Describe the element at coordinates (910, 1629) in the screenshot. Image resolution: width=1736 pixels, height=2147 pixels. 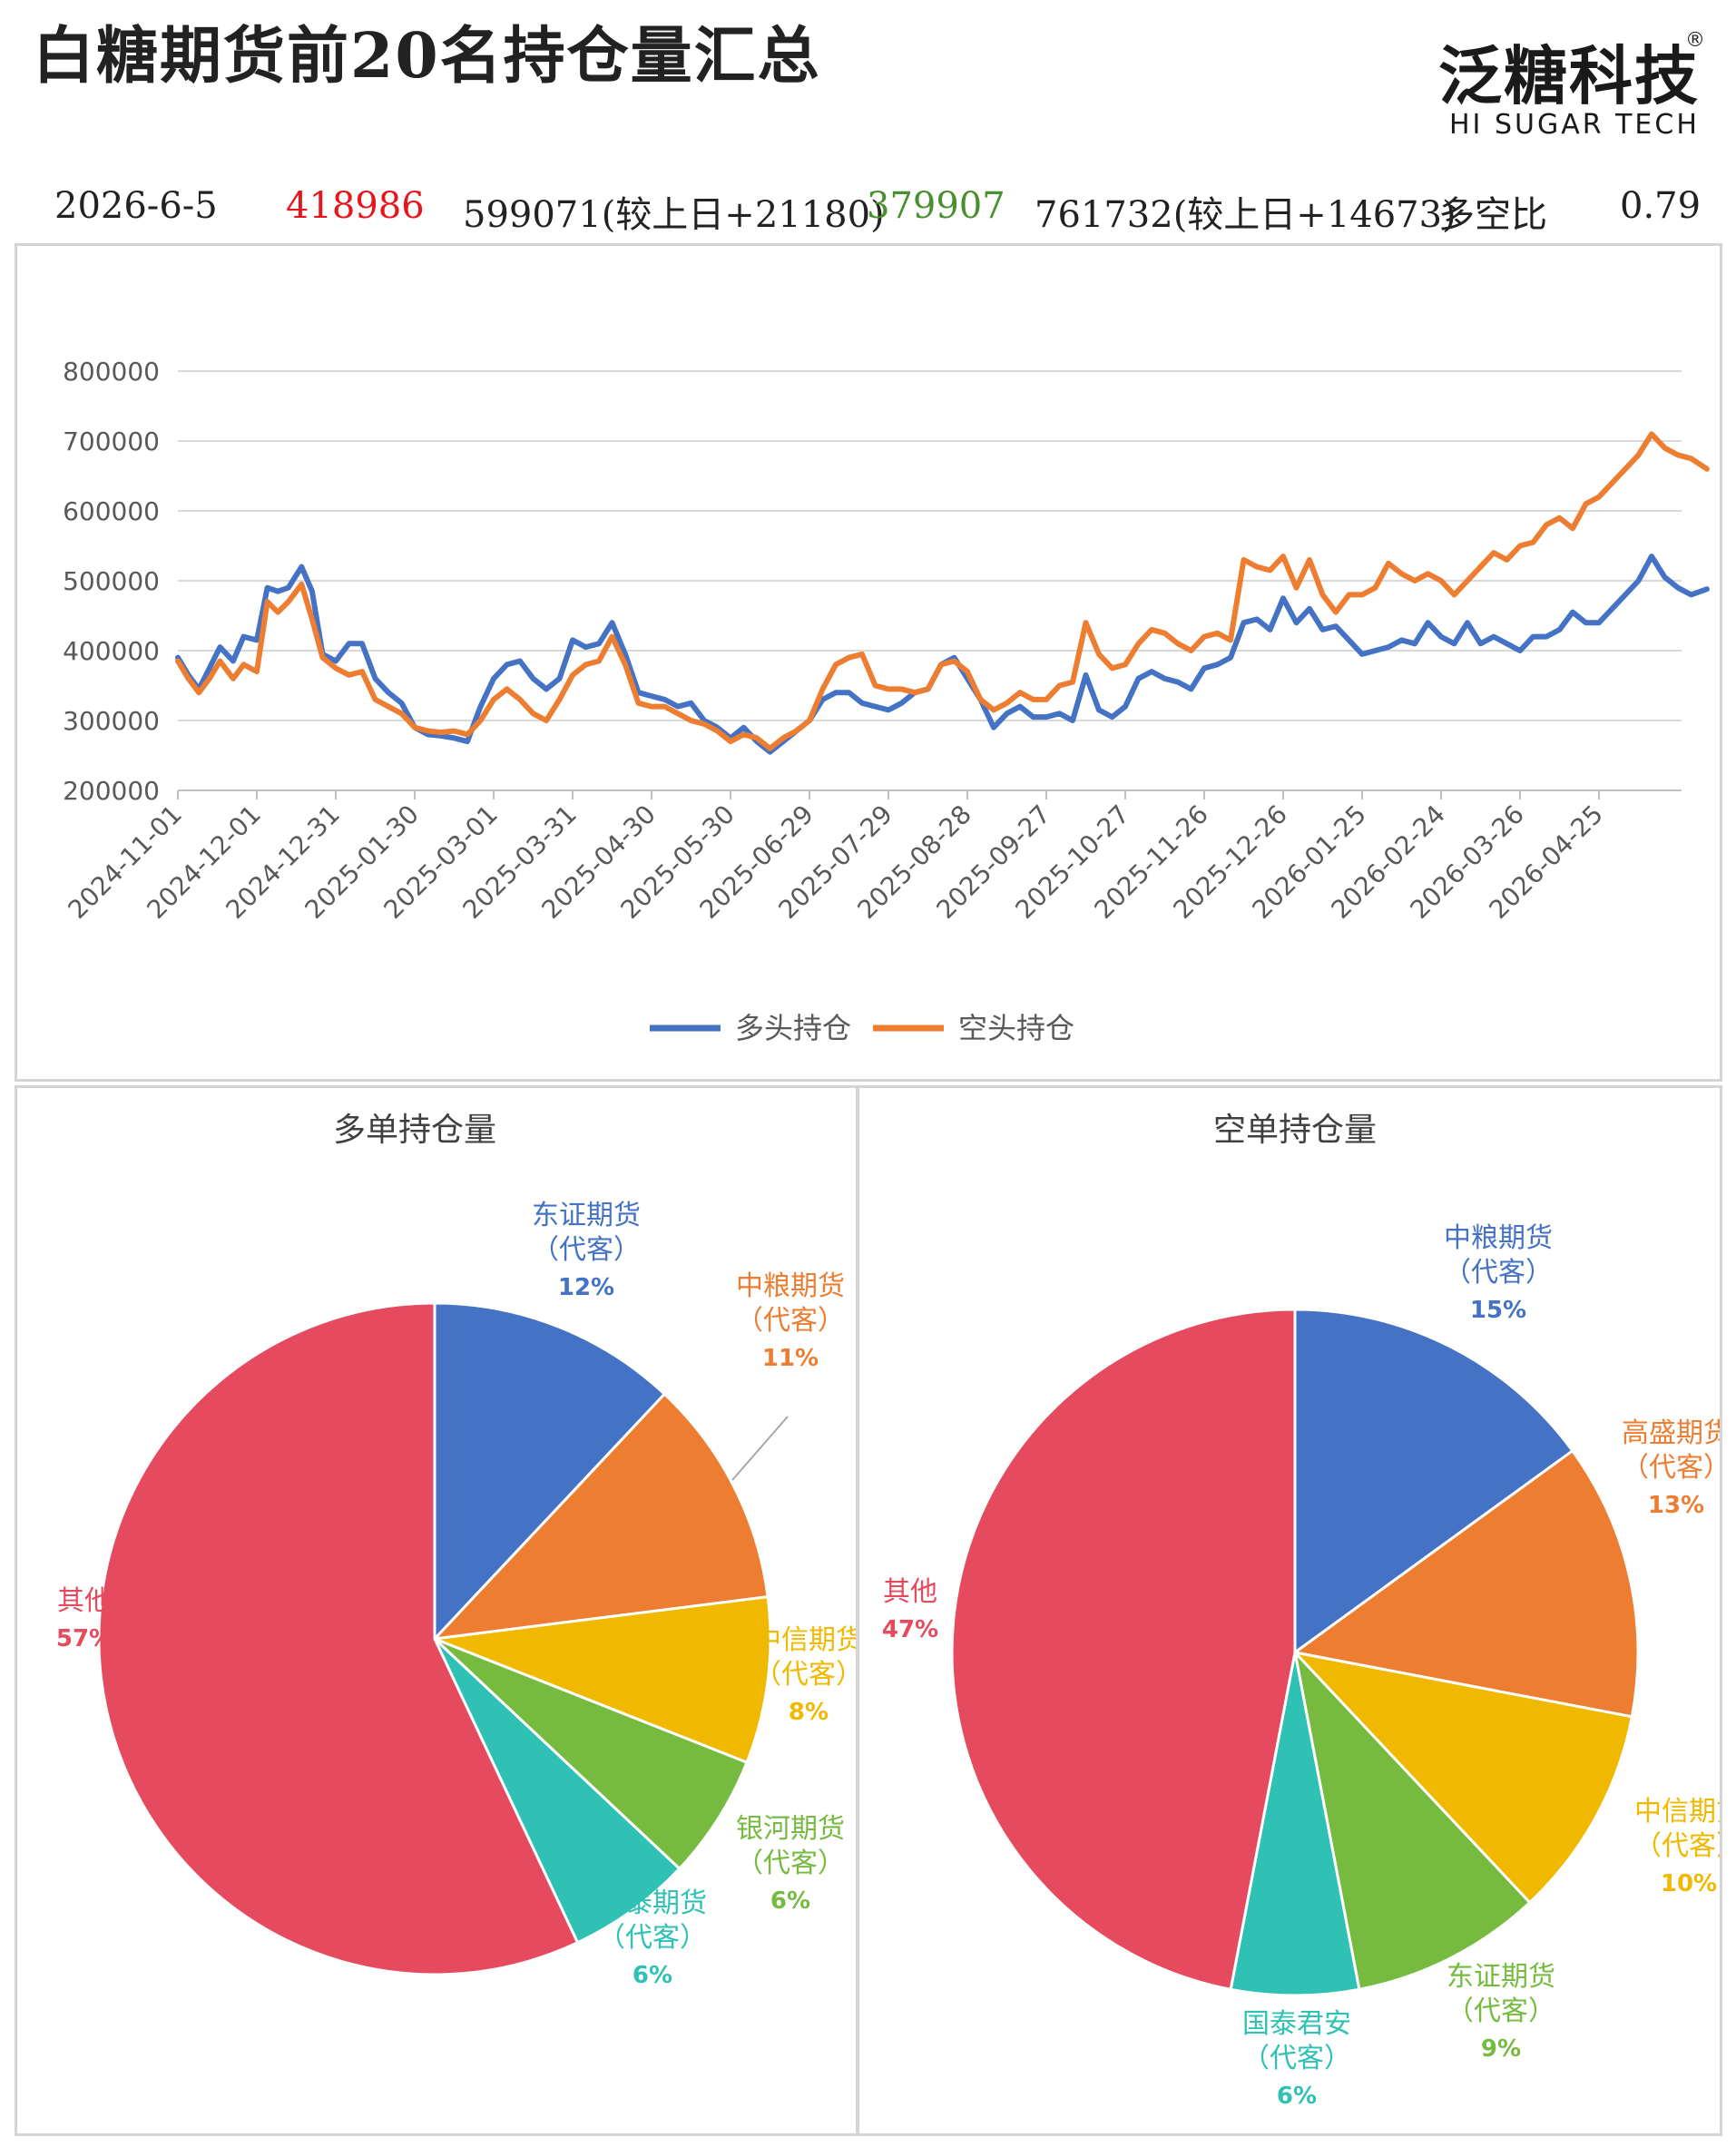
I see `slice-percent: 47%` at that location.